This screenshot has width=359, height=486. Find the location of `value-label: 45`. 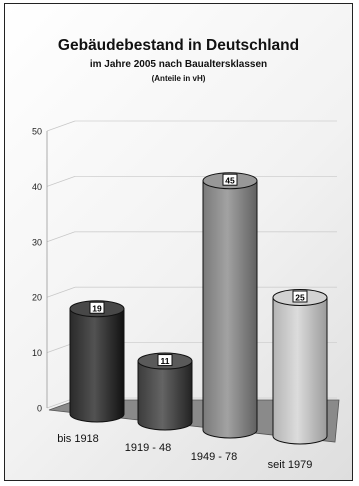

value-label: 45 is located at coordinates (230, 181).